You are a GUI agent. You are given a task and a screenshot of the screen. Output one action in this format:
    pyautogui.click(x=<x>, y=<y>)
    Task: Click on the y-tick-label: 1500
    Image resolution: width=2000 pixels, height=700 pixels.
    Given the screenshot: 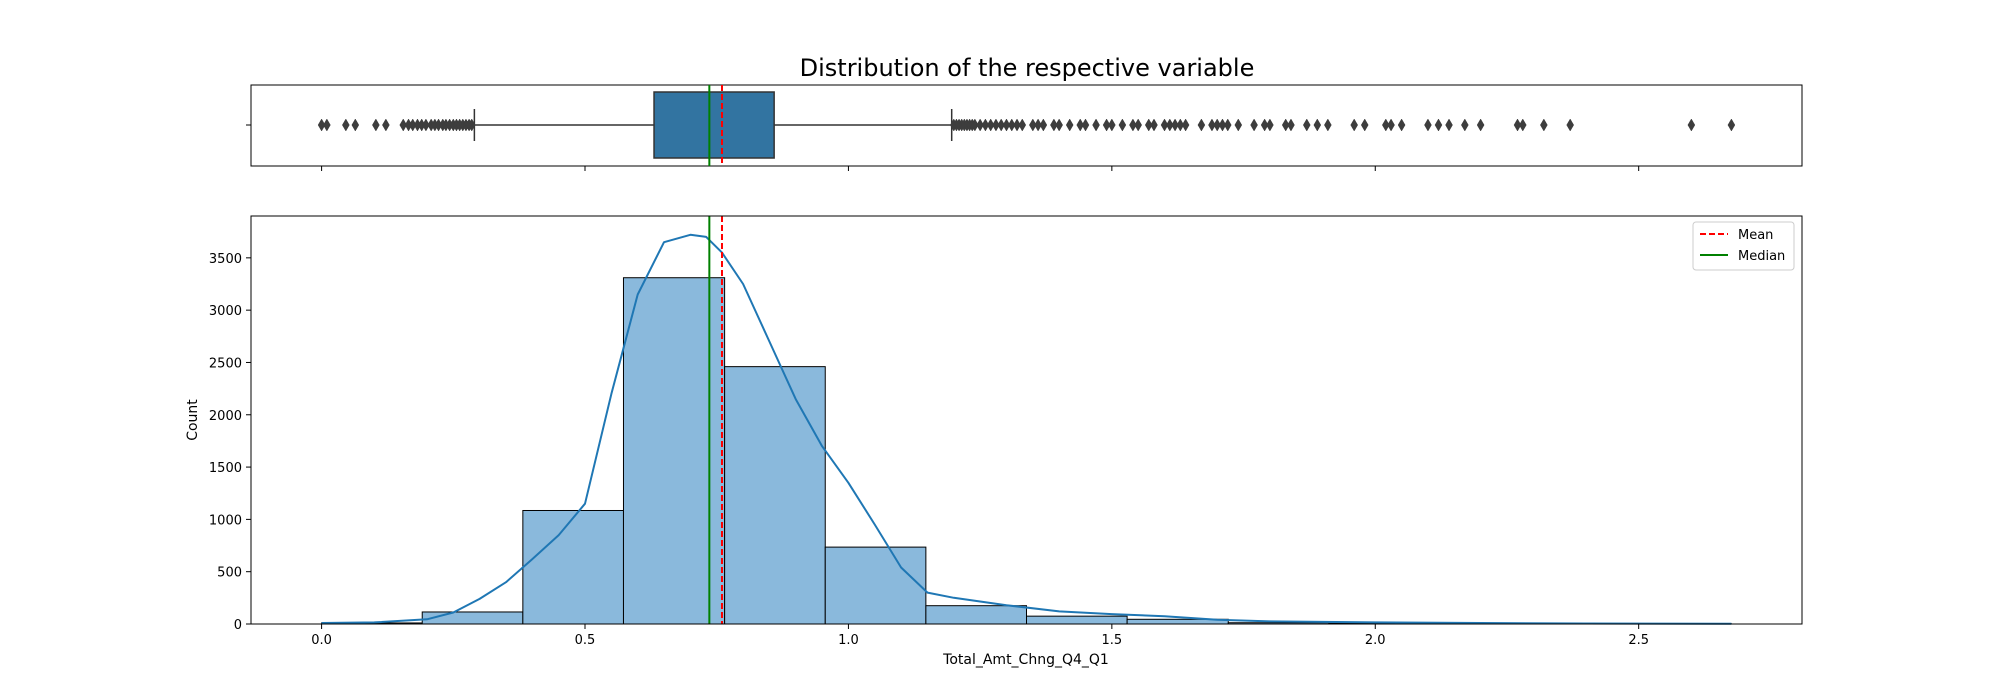 What is the action you would take?
    pyautogui.click(x=225, y=468)
    